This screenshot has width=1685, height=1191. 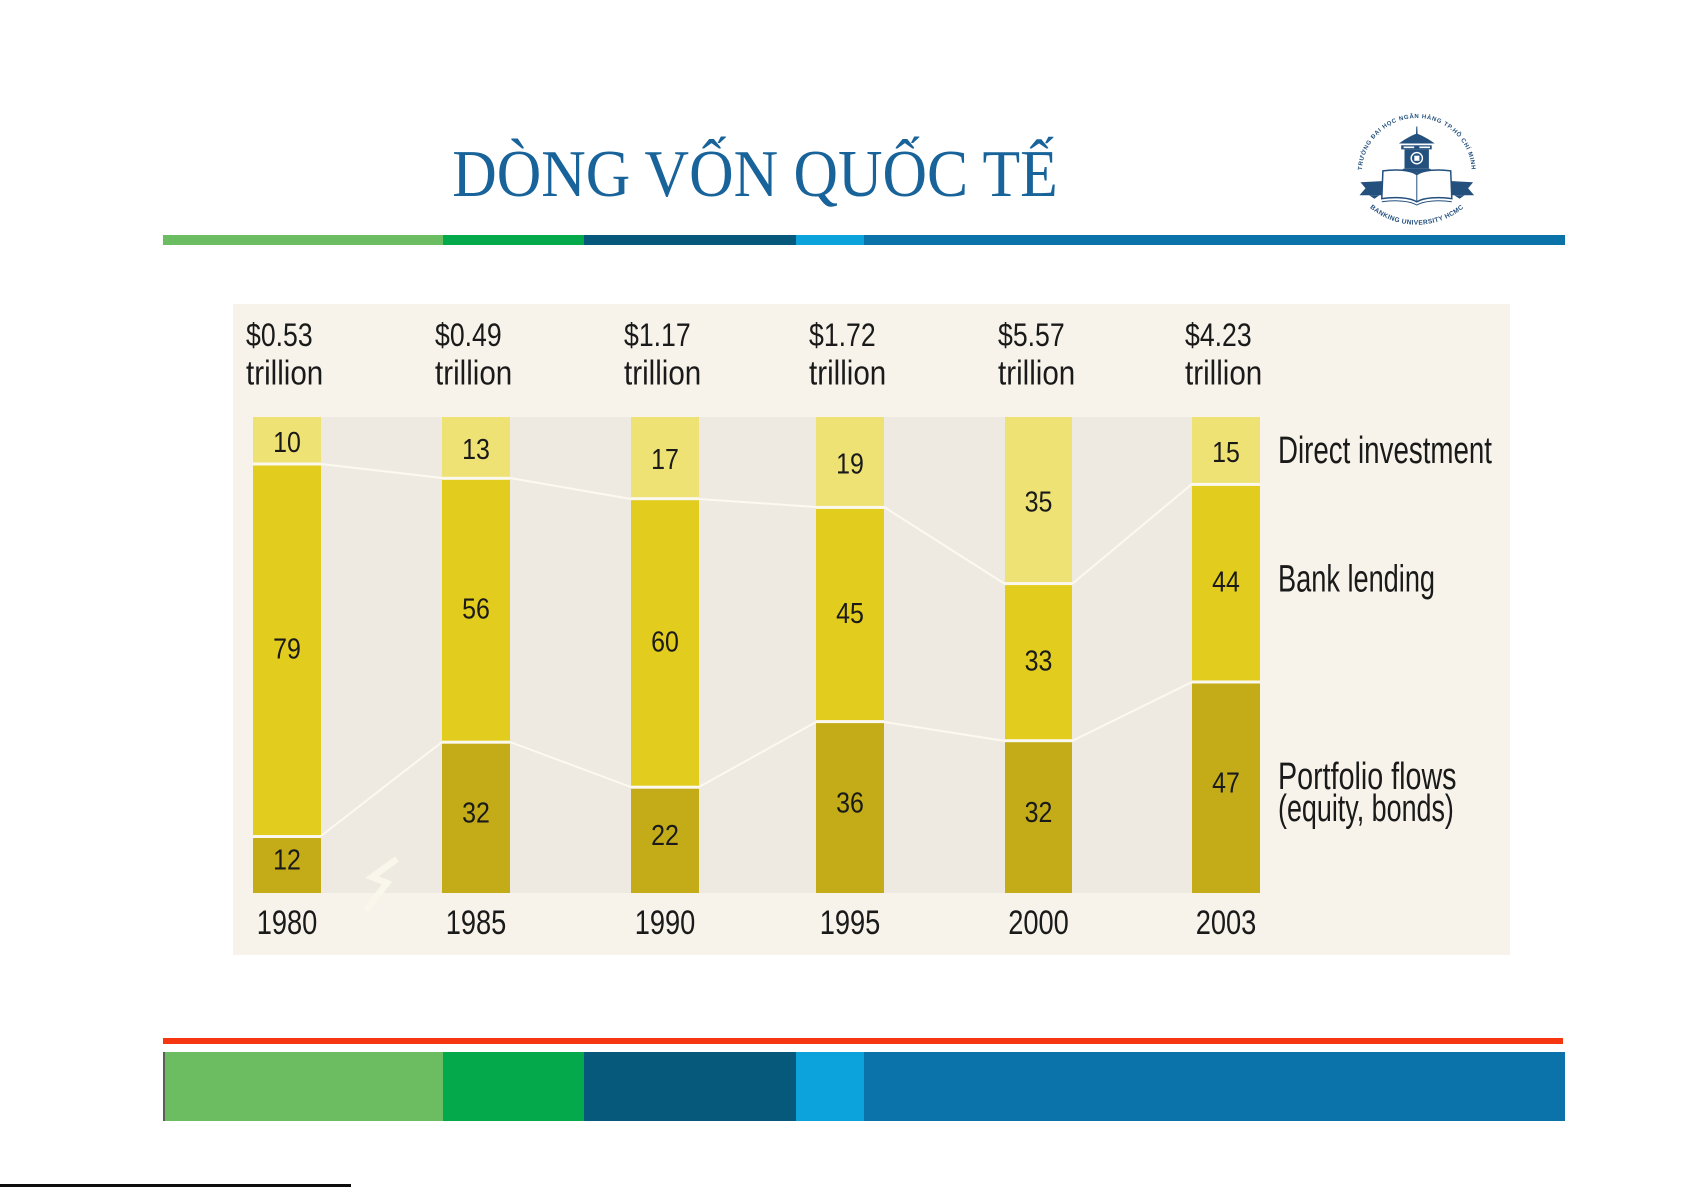 What do you see at coordinates (476, 609) in the screenshot?
I see `svg-text: 56` at bounding box center [476, 609].